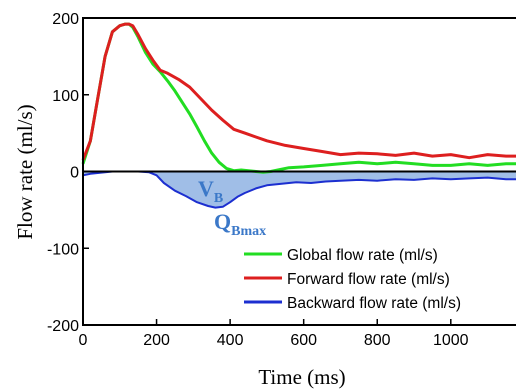 The height and width of the screenshot is (389, 516). What do you see at coordinates (83, 340) in the screenshot?
I see `x-tick-label: 0` at bounding box center [83, 340].